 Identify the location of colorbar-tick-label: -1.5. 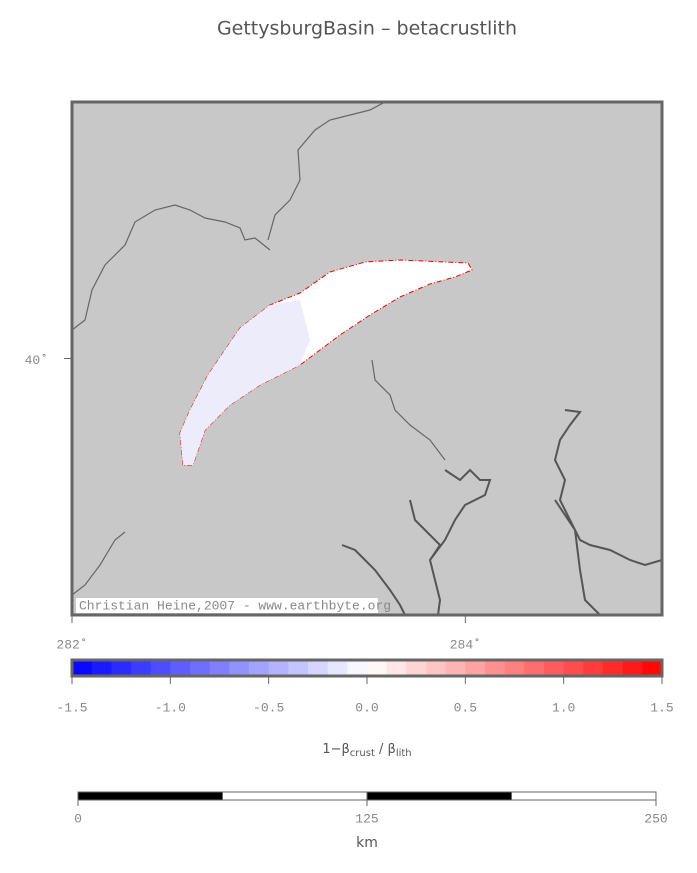
(71, 707).